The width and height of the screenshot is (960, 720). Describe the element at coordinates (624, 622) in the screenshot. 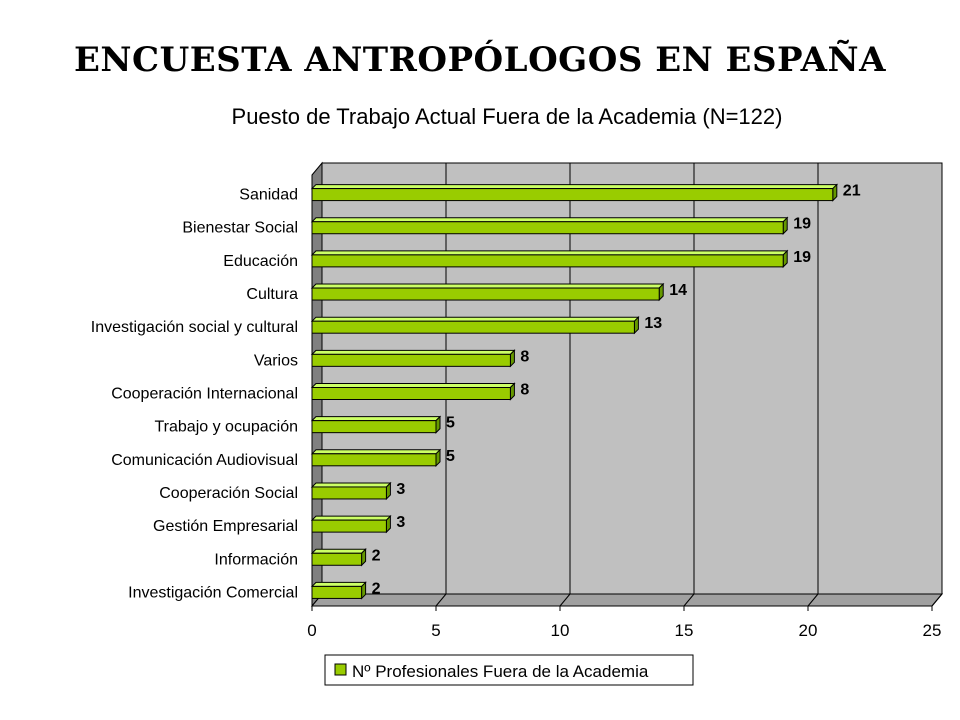

I see `x-axis: 0 5 10 15 20 25` at that location.